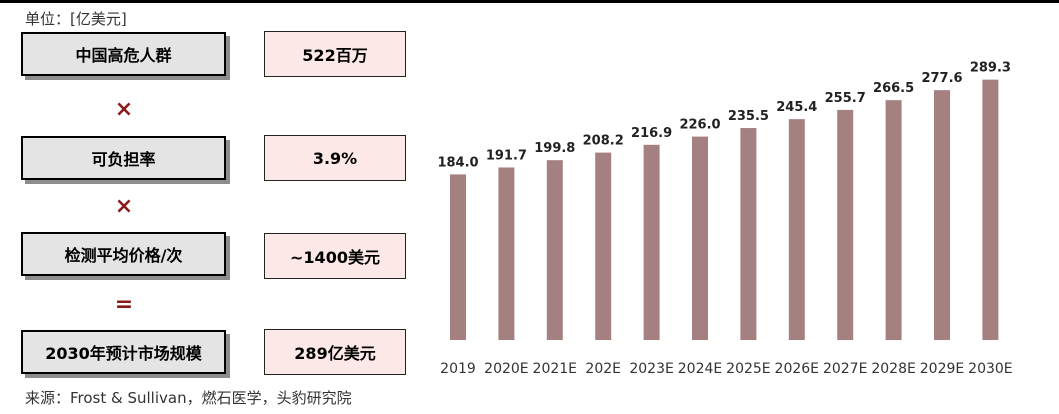  I want to click on avg-test-price-label: 检测平均价格/次, so click(123, 254).